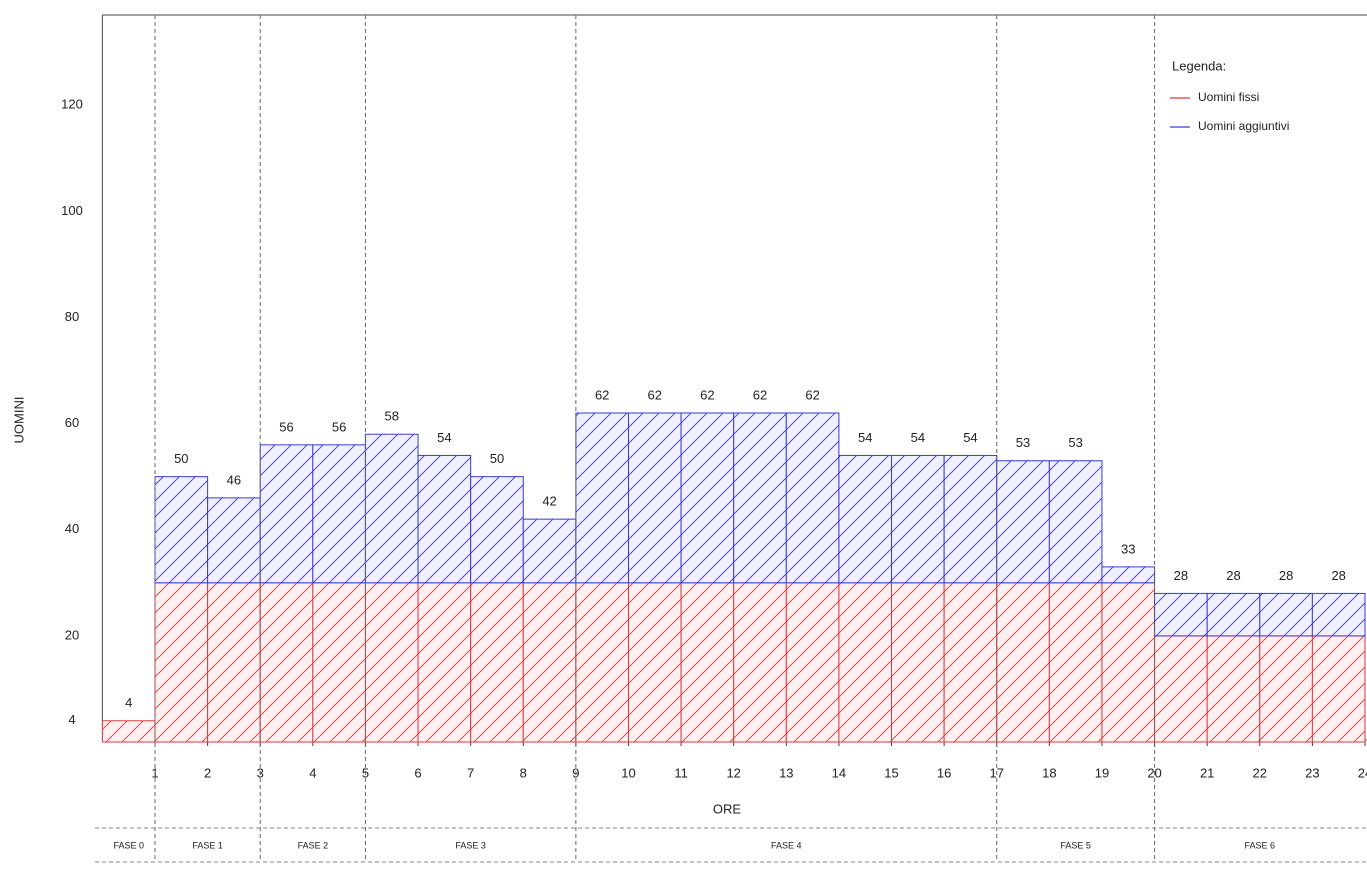 This screenshot has height=875, width=1367. Describe the element at coordinates (1312, 772) in the screenshot. I see `x-tick-label: 23` at that location.